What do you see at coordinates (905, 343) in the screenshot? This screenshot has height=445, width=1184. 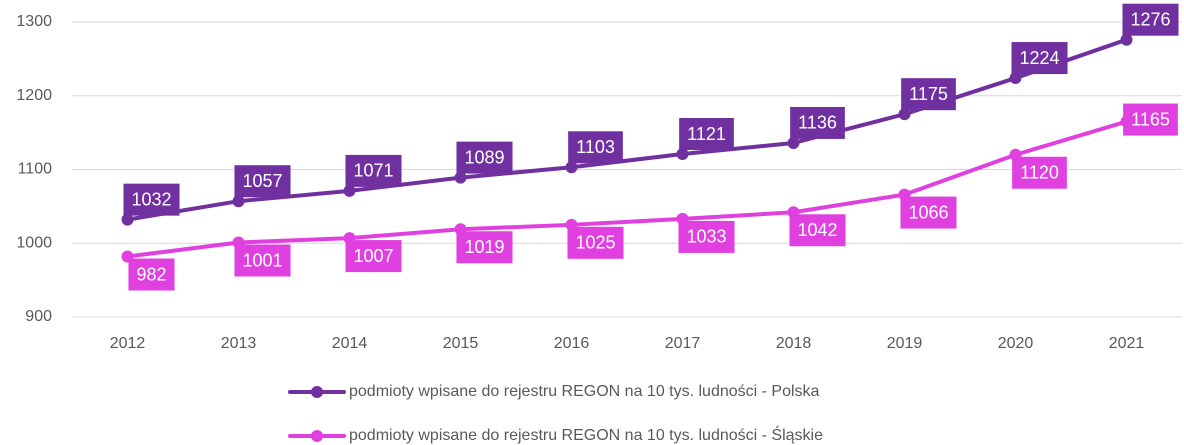 I see `x-tick-label: 2019` at bounding box center [905, 343].